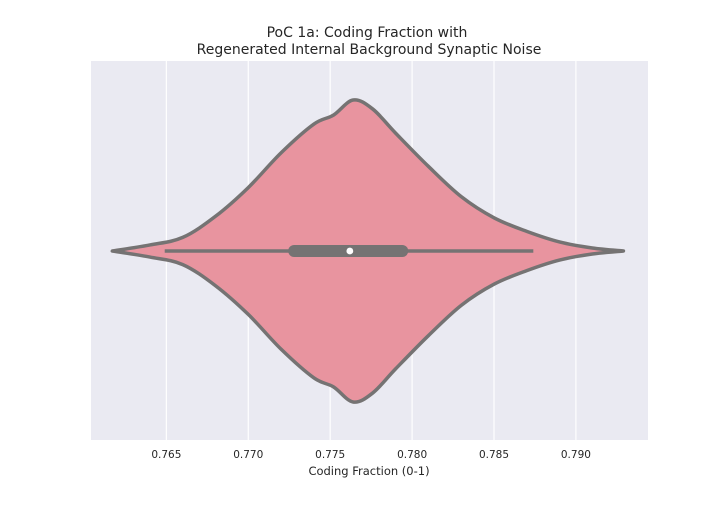  I want to click on x-tick-label: 0.775, so click(330, 455).